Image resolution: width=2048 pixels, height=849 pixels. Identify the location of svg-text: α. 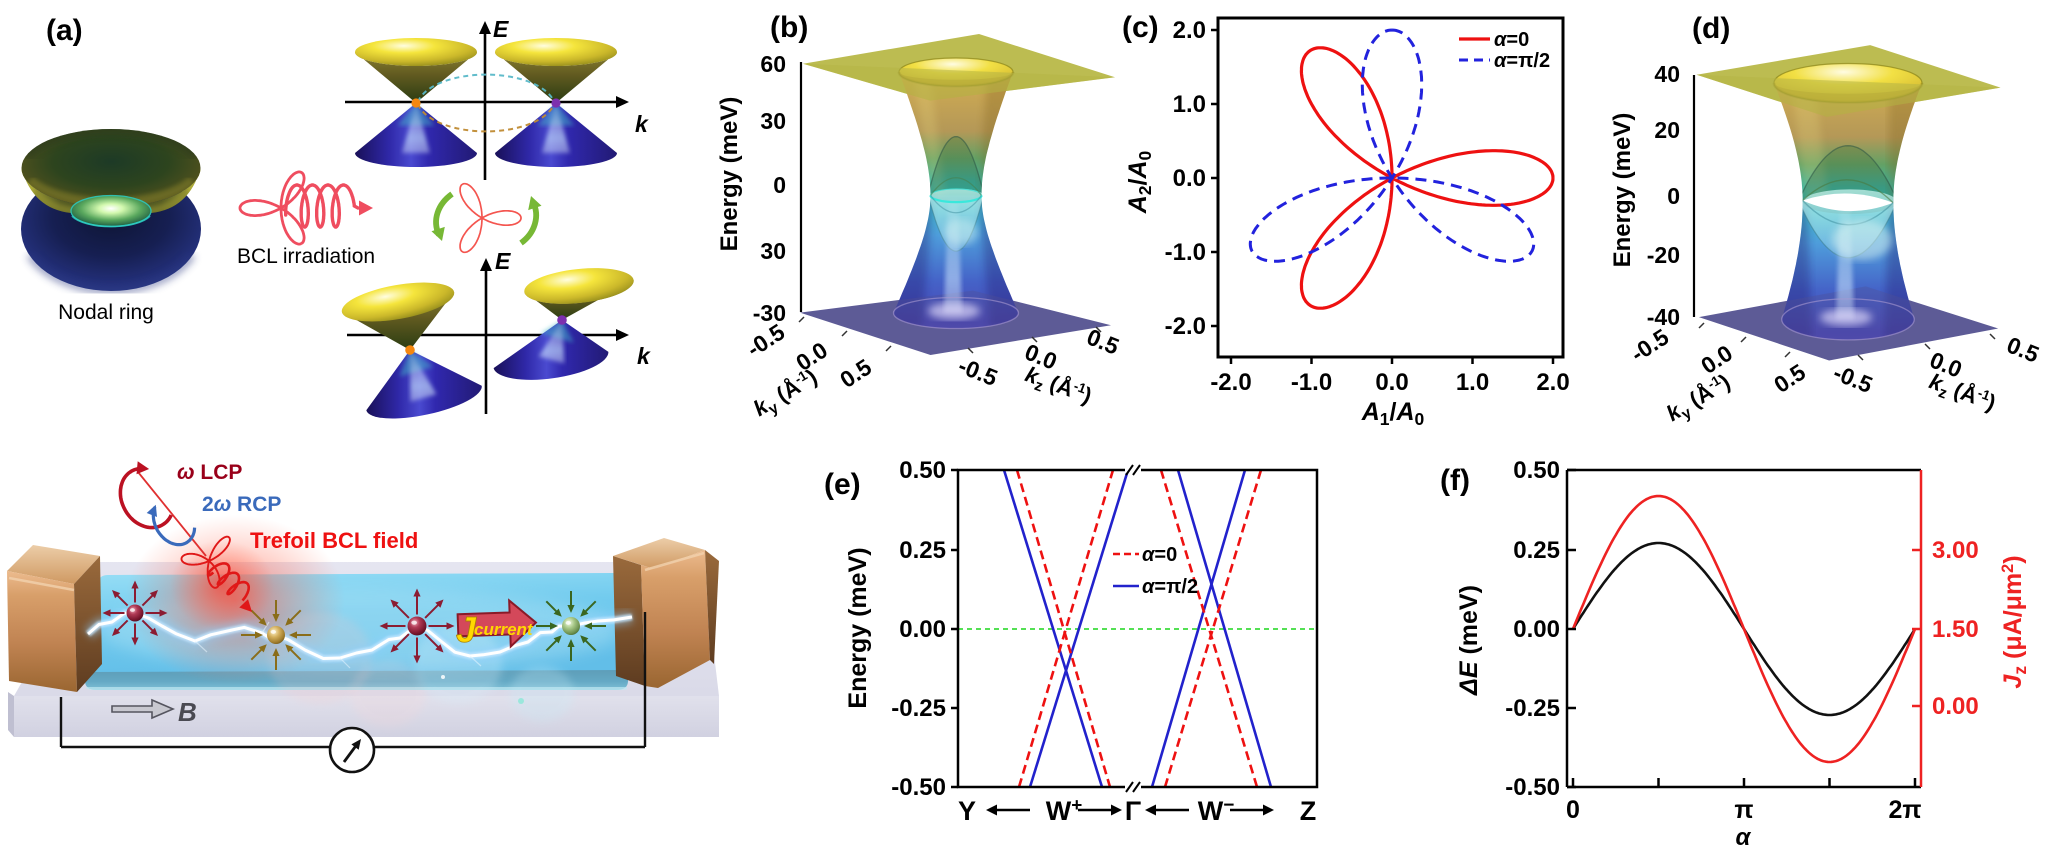
(1744, 836).